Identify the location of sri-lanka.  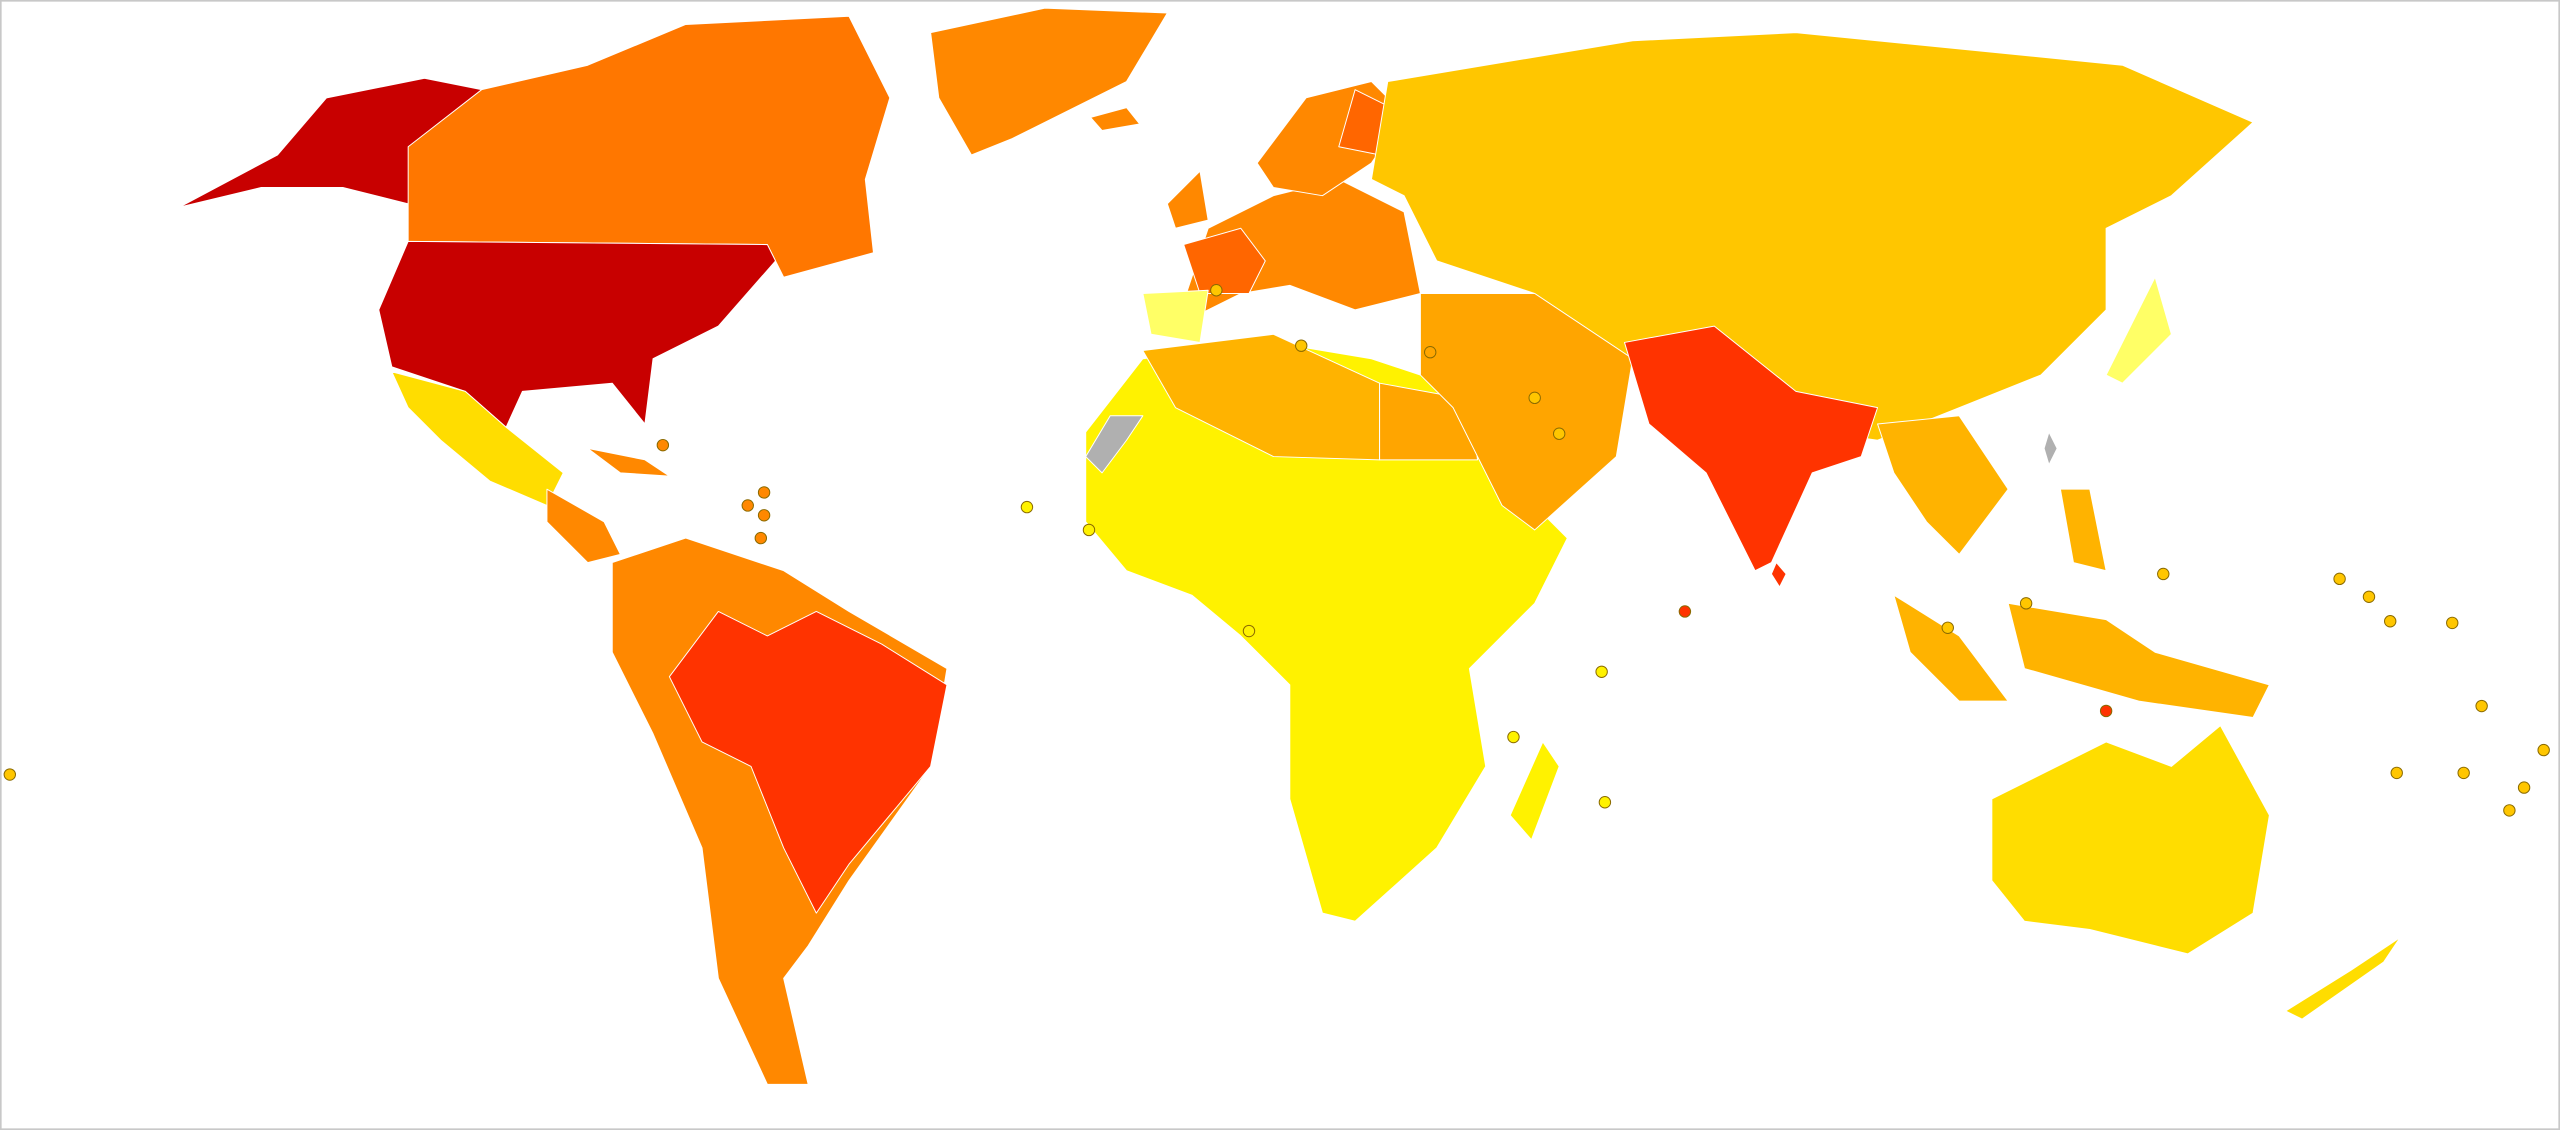
(1778, 575).